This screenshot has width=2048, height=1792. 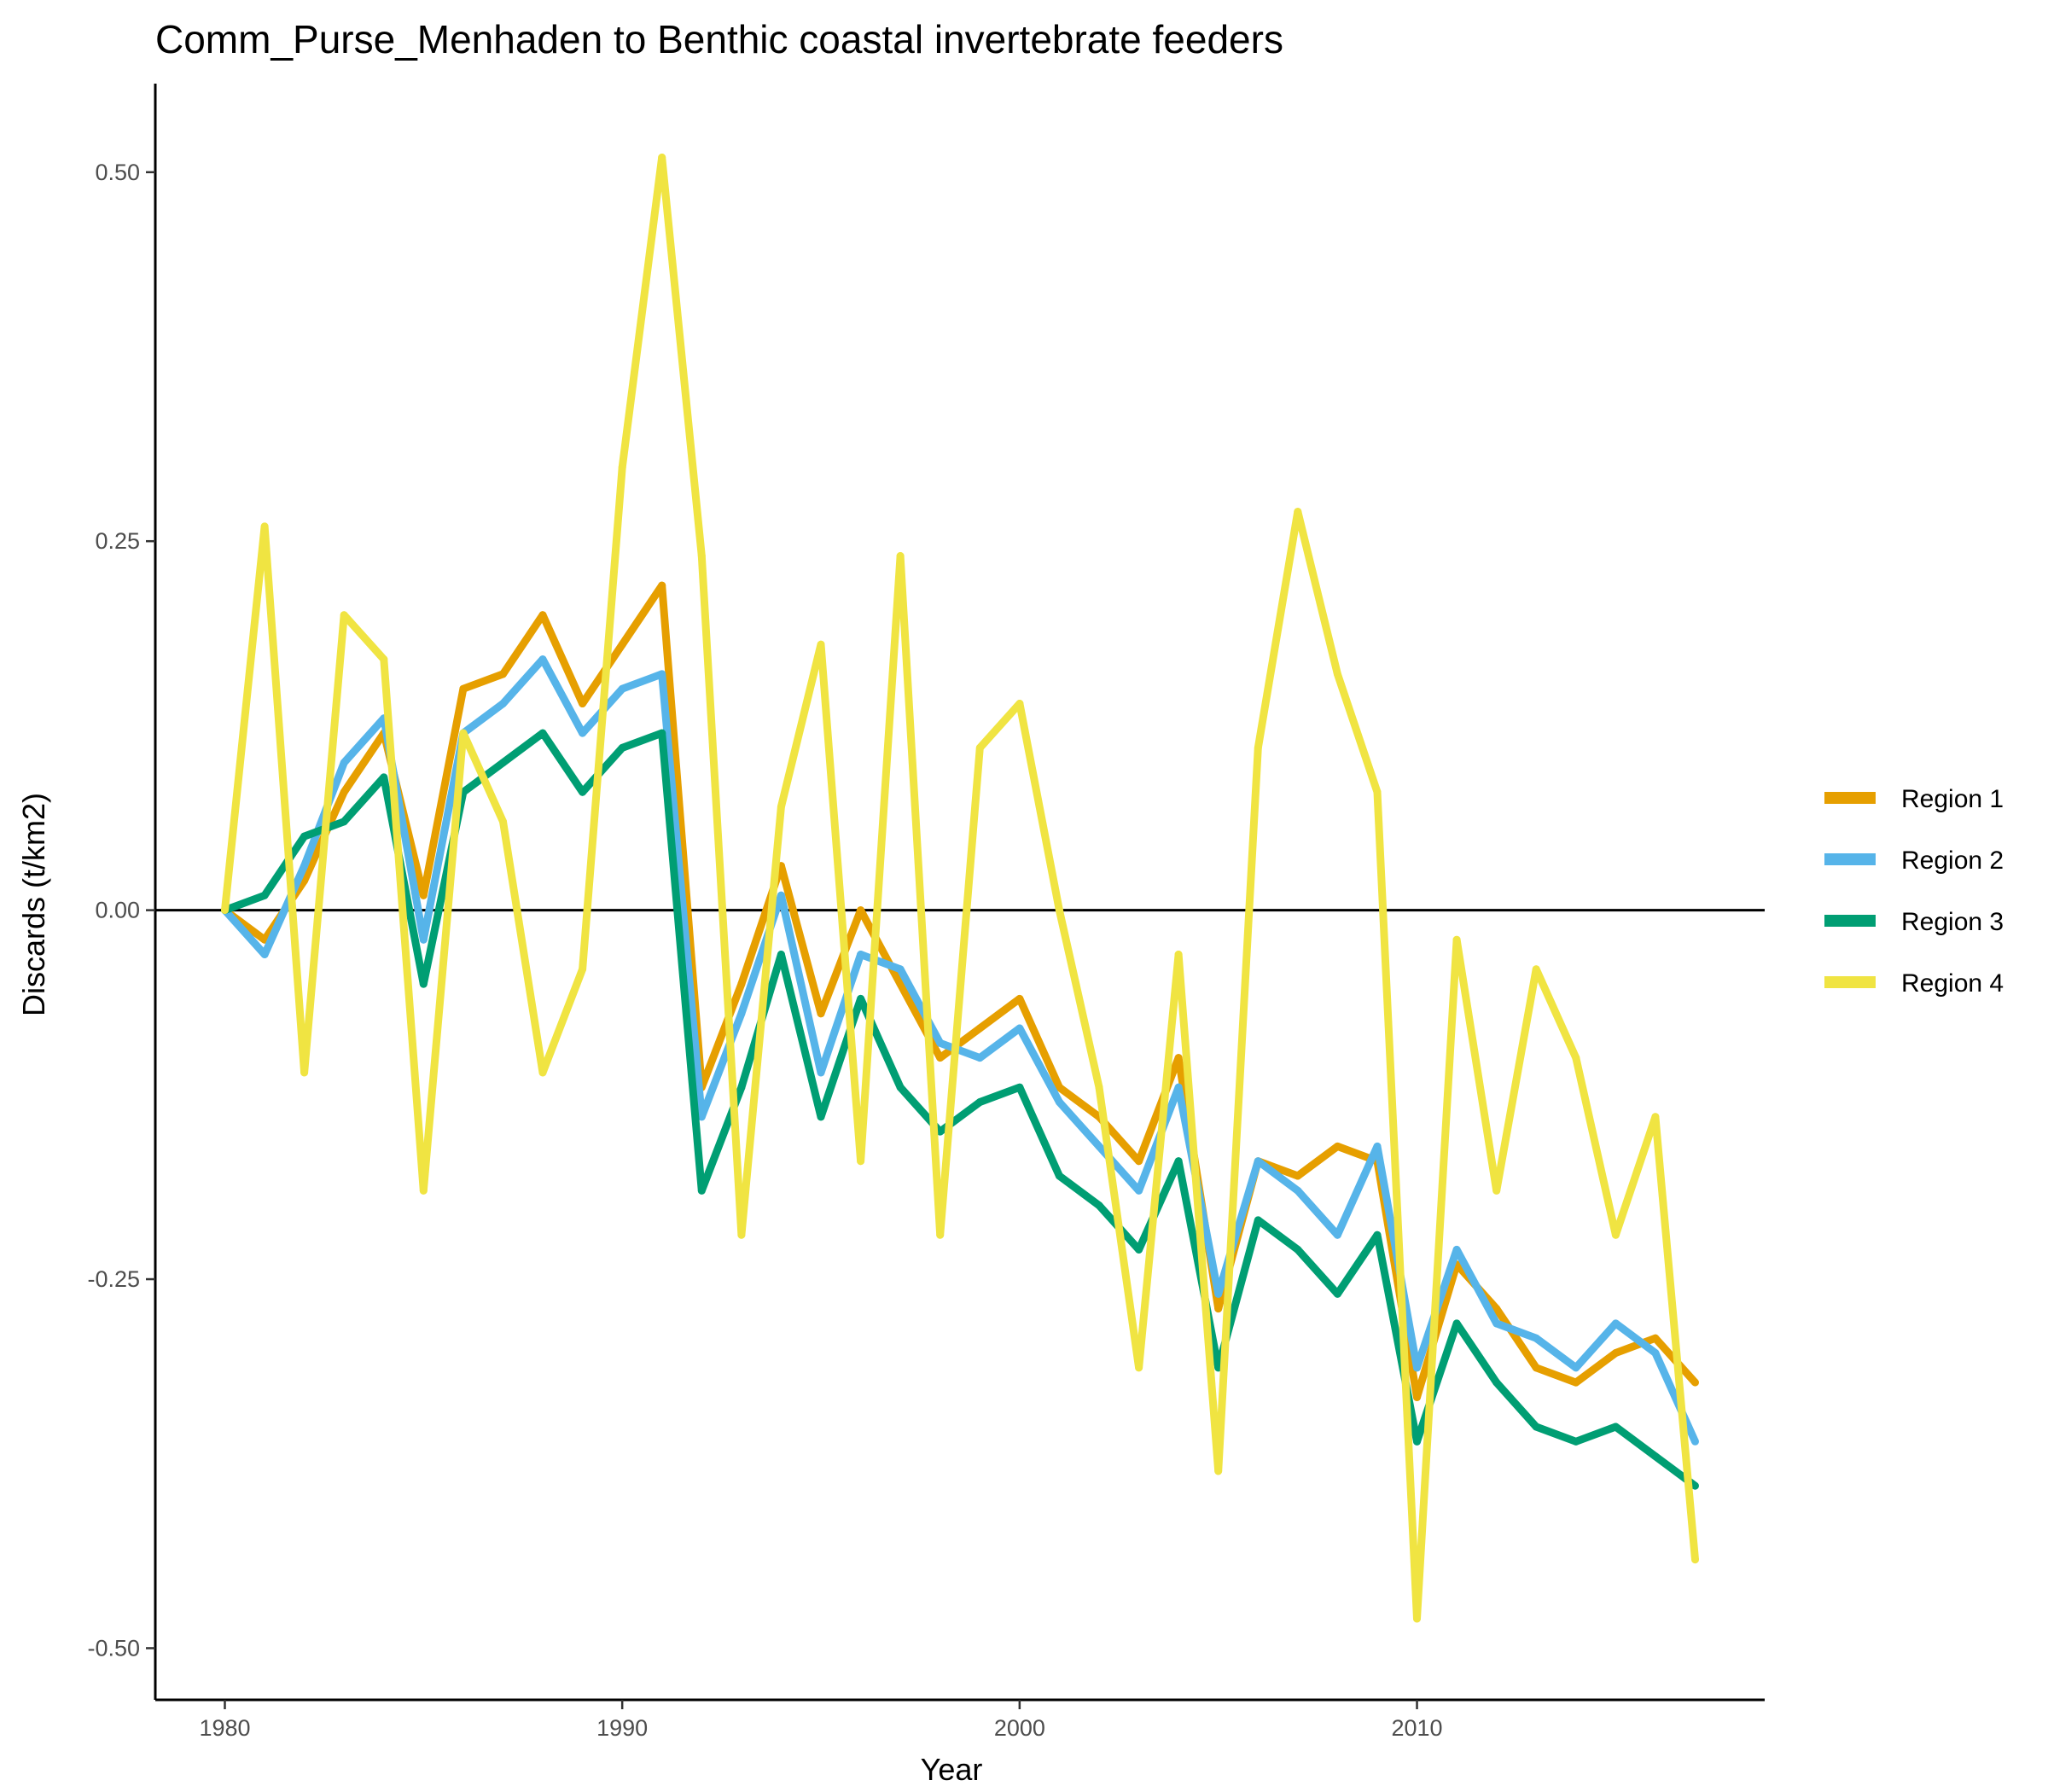 I want to click on legend-label: Region 3, so click(x=1953, y=922).